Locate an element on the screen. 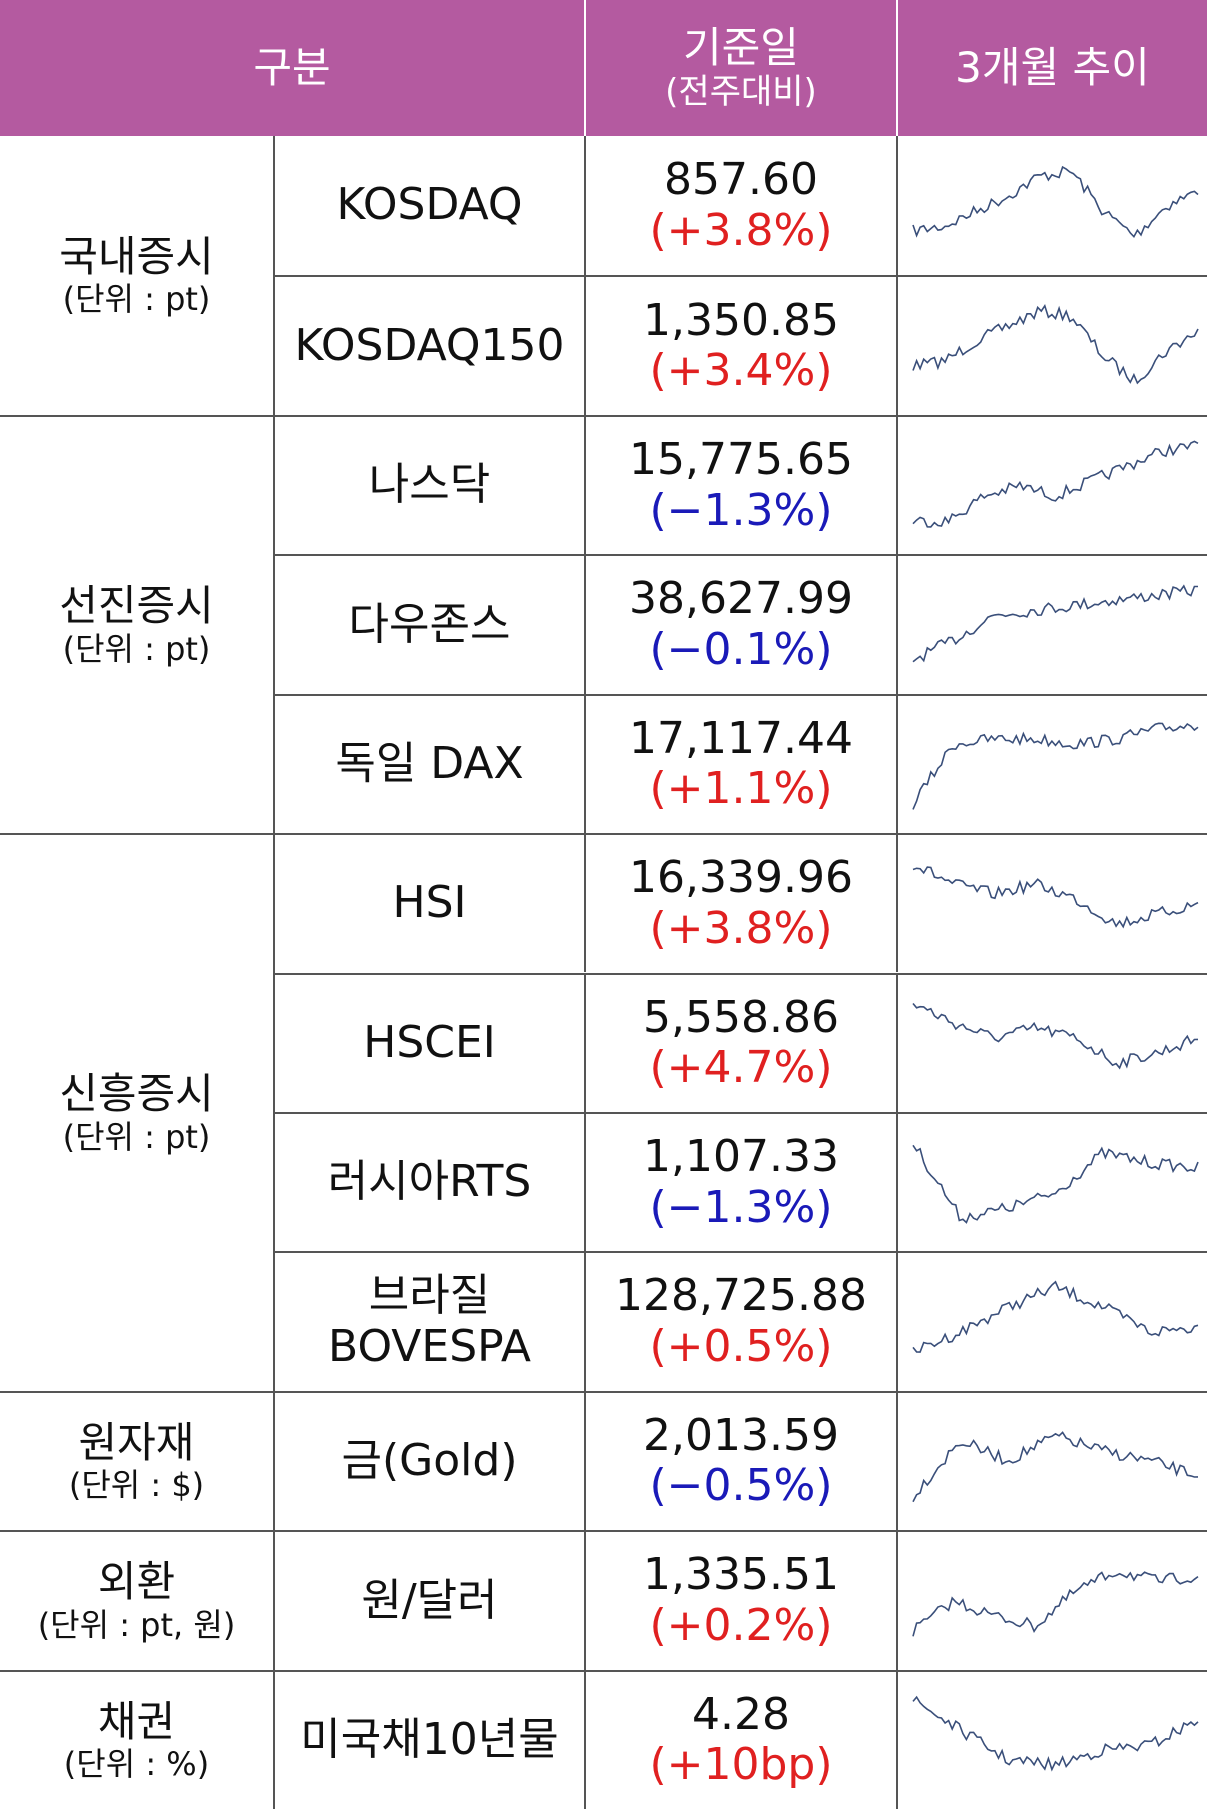 This screenshot has width=1207, height=1809. value-cell: 15,775.65 (−1.3%) is located at coordinates (742, 484).